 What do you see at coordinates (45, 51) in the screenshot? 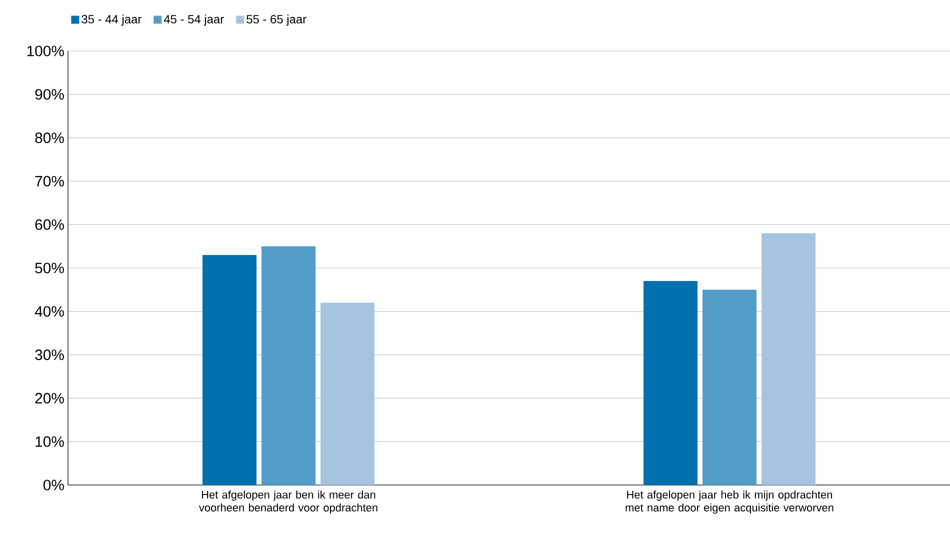
I see `y-tick-label: 100%` at bounding box center [45, 51].